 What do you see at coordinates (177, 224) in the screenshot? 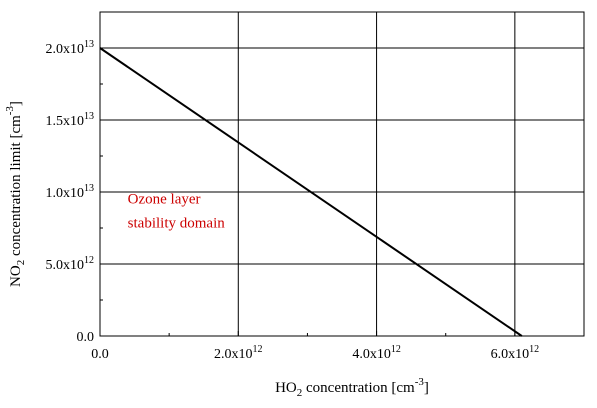
I see `annotation-line-2: stability domain` at bounding box center [177, 224].